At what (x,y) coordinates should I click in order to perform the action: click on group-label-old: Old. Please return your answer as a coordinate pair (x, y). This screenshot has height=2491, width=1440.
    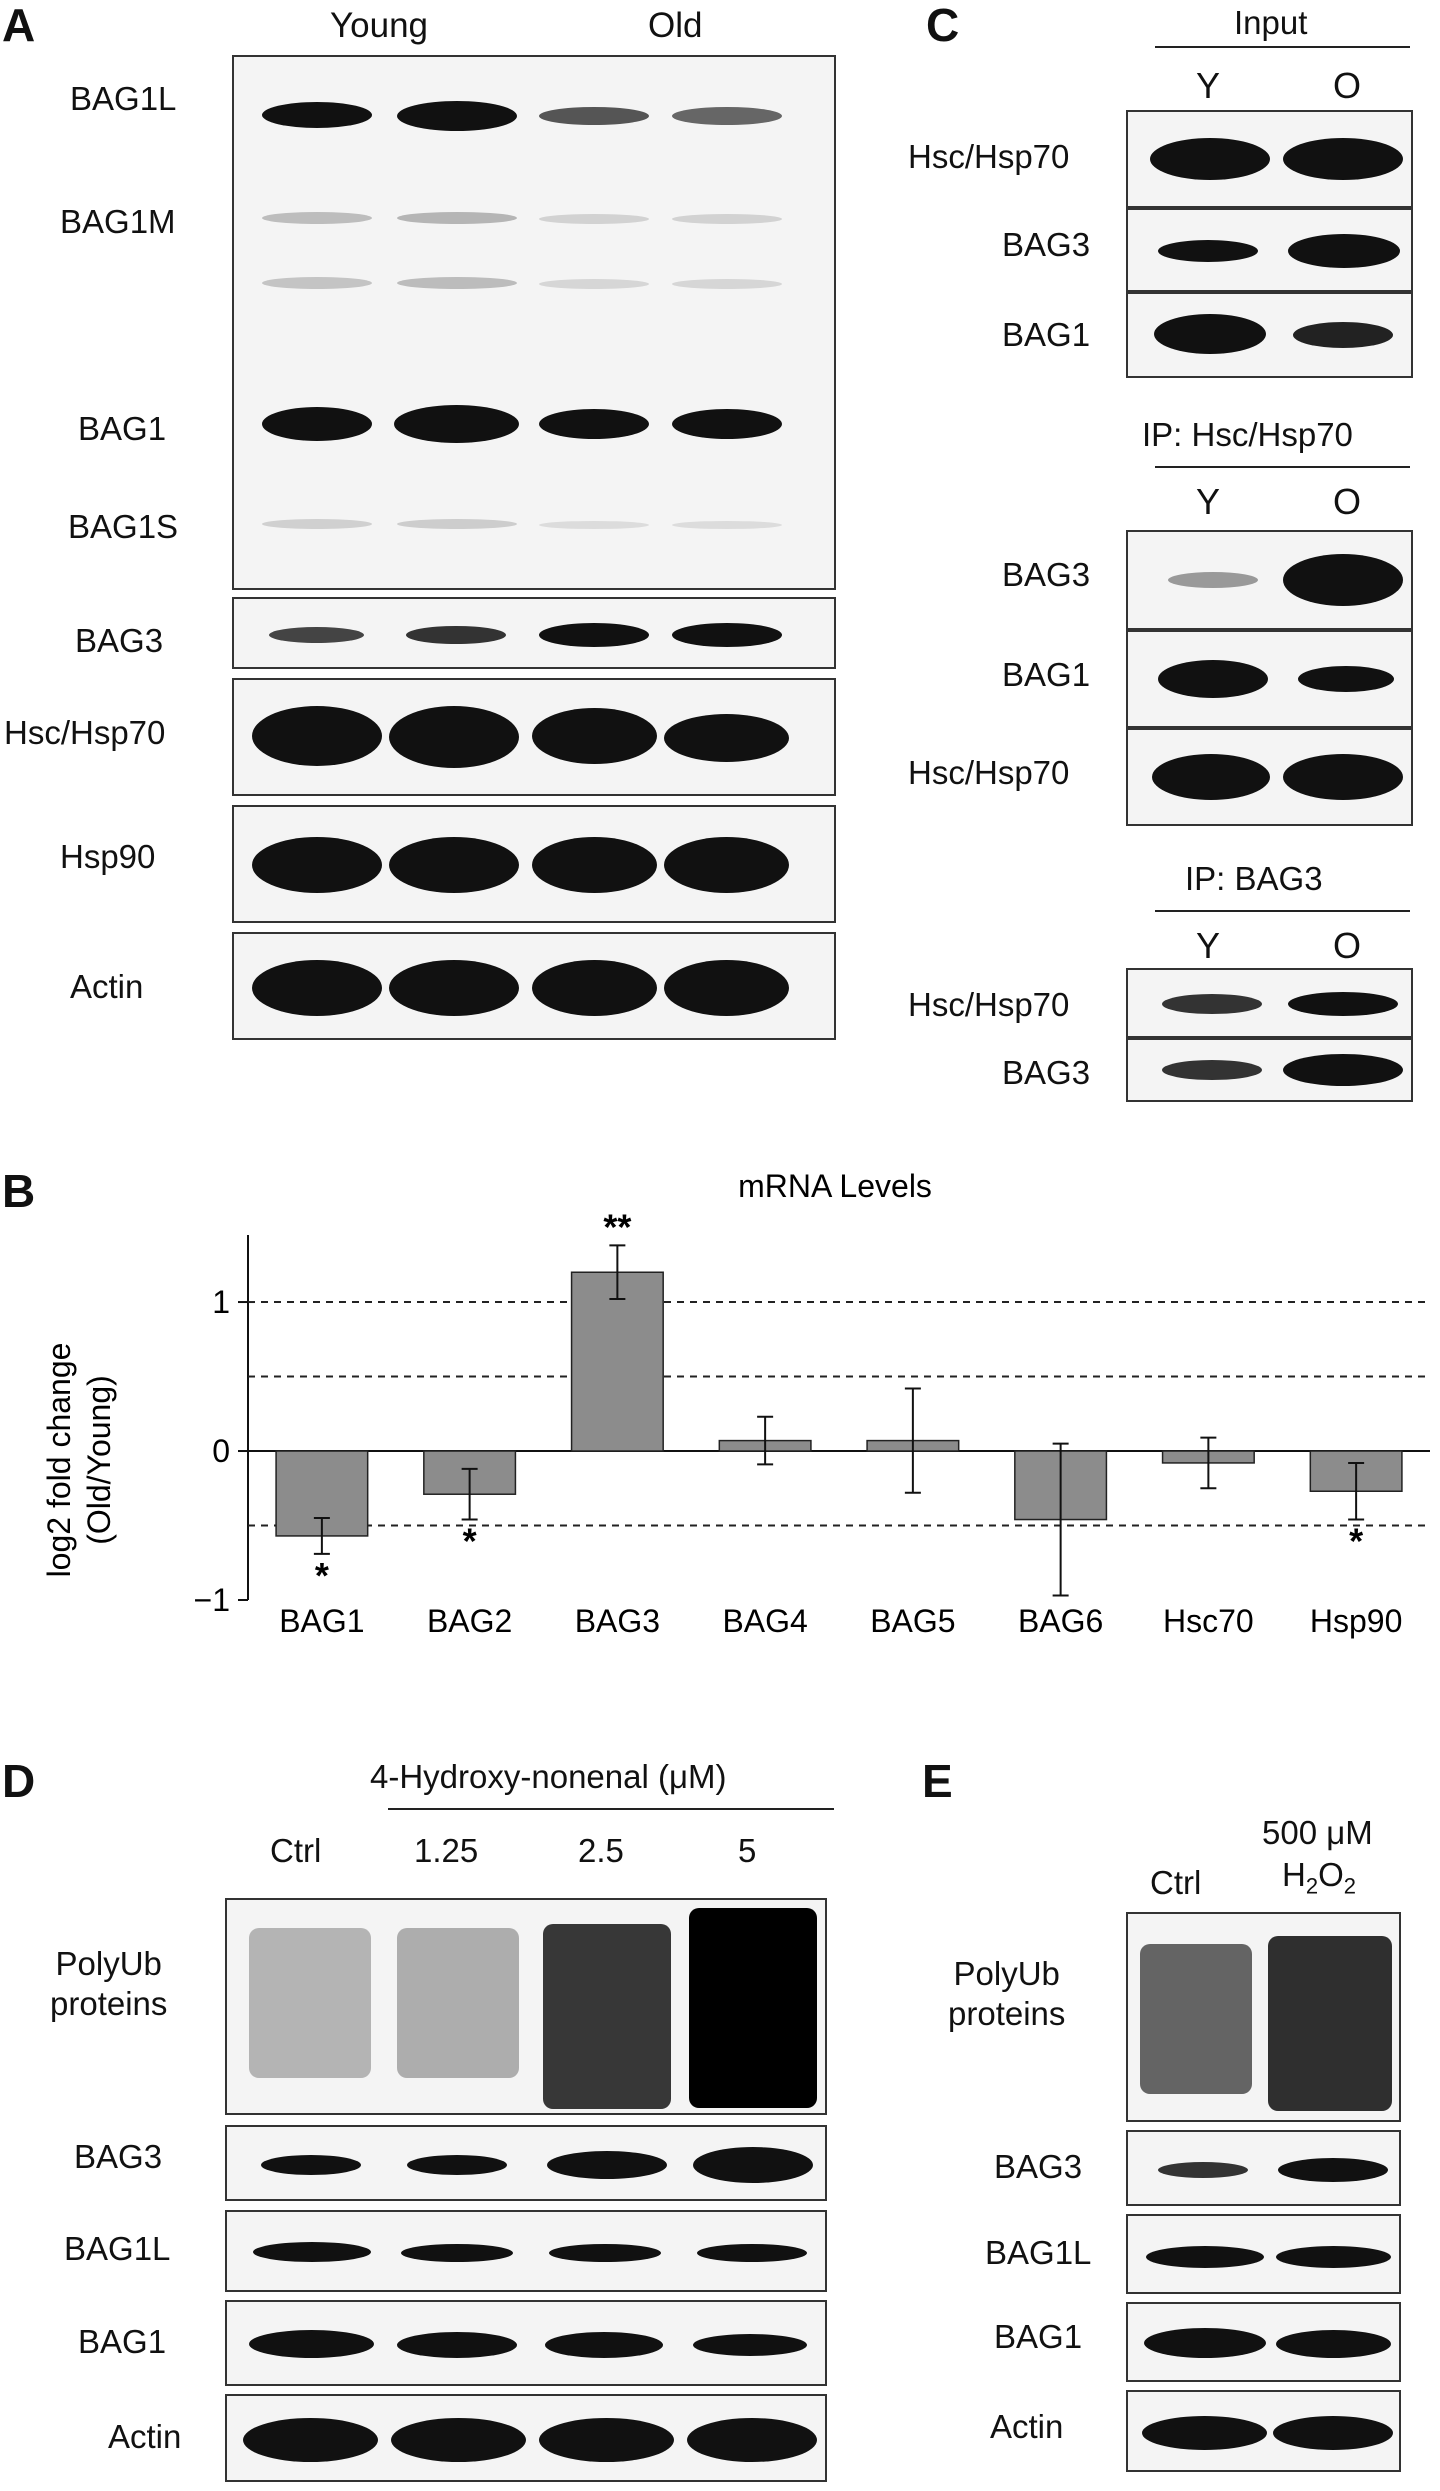
    Looking at the image, I should click on (675, 25).